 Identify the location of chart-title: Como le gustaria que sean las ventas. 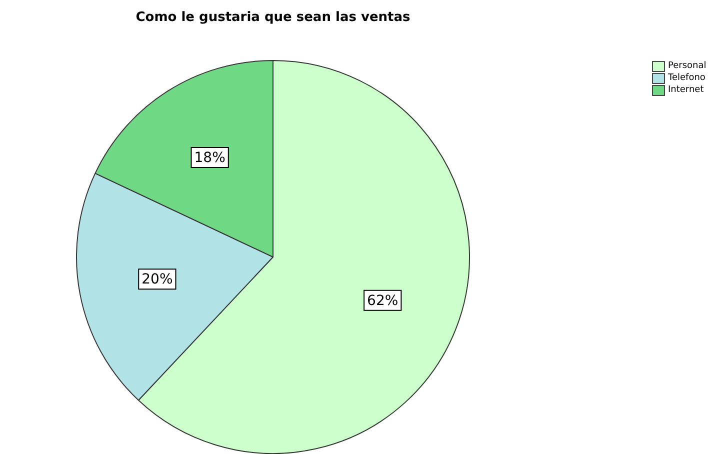
(273, 17).